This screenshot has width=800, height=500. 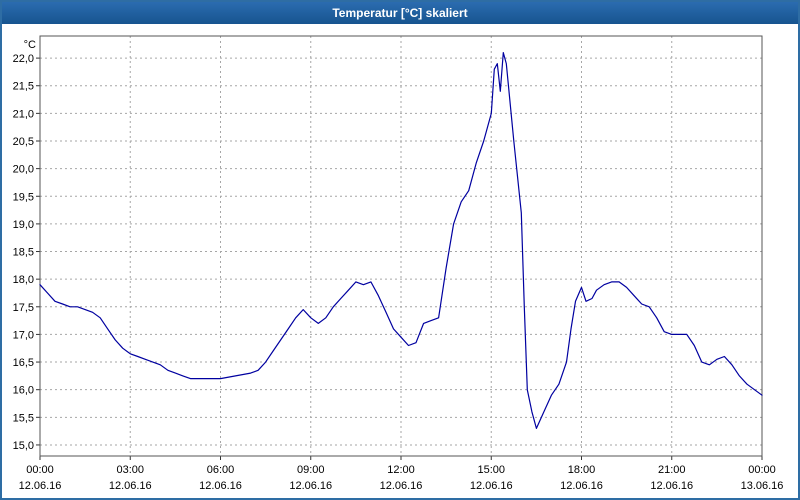 What do you see at coordinates (23, 308) in the screenshot?
I see `y-tick-label: 17,5` at bounding box center [23, 308].